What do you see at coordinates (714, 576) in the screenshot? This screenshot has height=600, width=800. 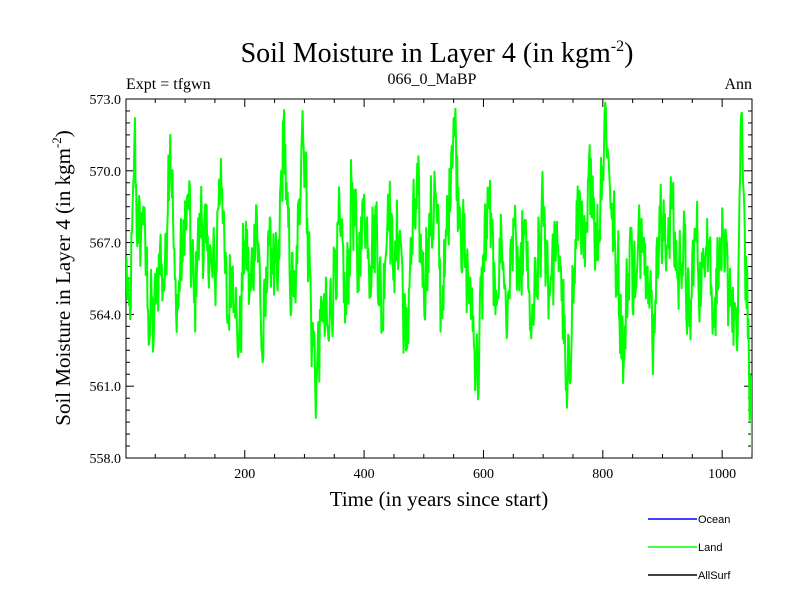 I see `legend-label-allsurf: AllSurf` at bounding box center [714, 576].